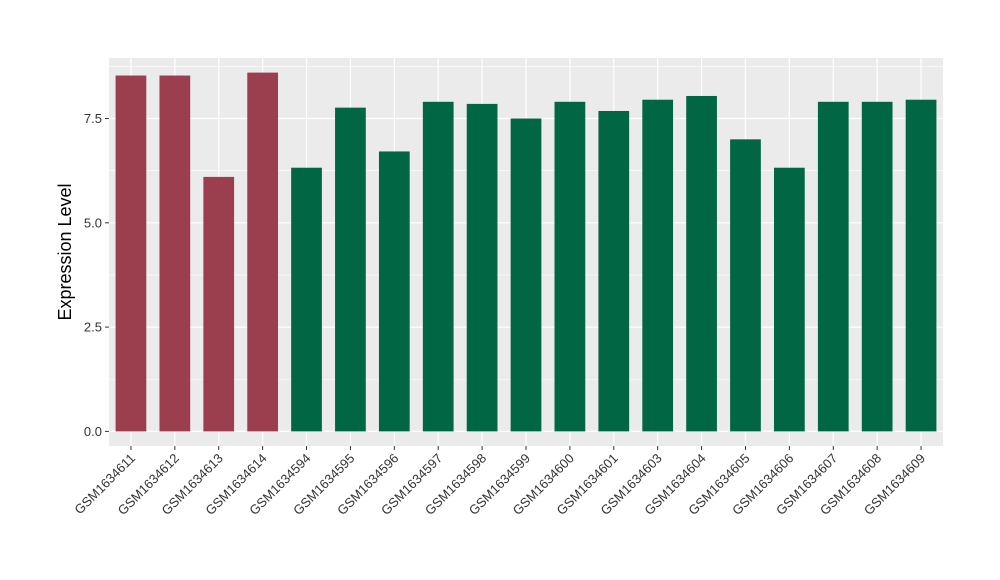 Image resolution: width=1000 pixels, height=580 pixels. I want to click on y-axis-title: Expression Level, so click(65, 251).